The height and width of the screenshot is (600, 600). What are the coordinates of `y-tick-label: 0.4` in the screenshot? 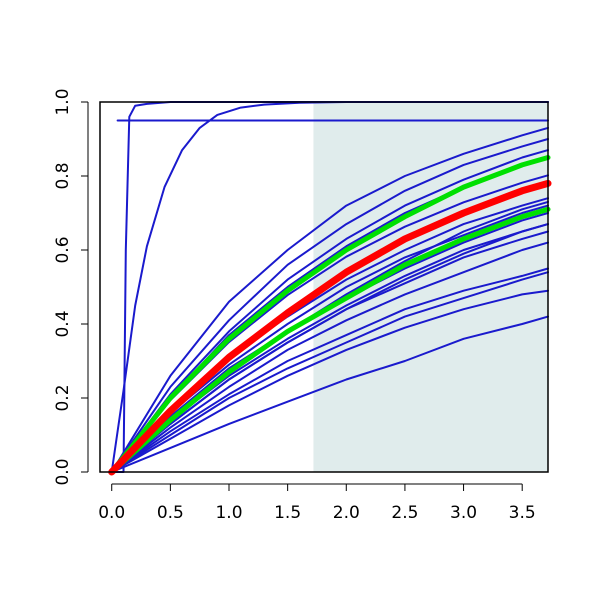 It's located at (63, 323).